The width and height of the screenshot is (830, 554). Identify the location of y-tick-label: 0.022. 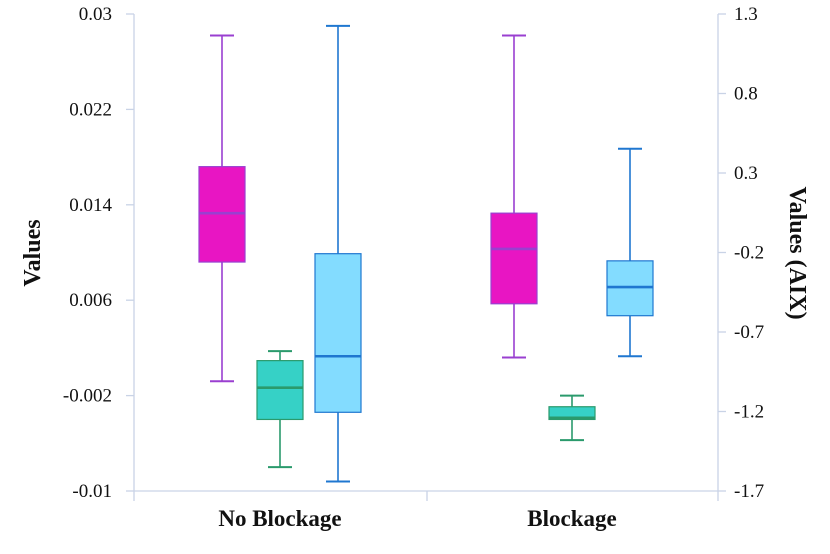
(90, 109).